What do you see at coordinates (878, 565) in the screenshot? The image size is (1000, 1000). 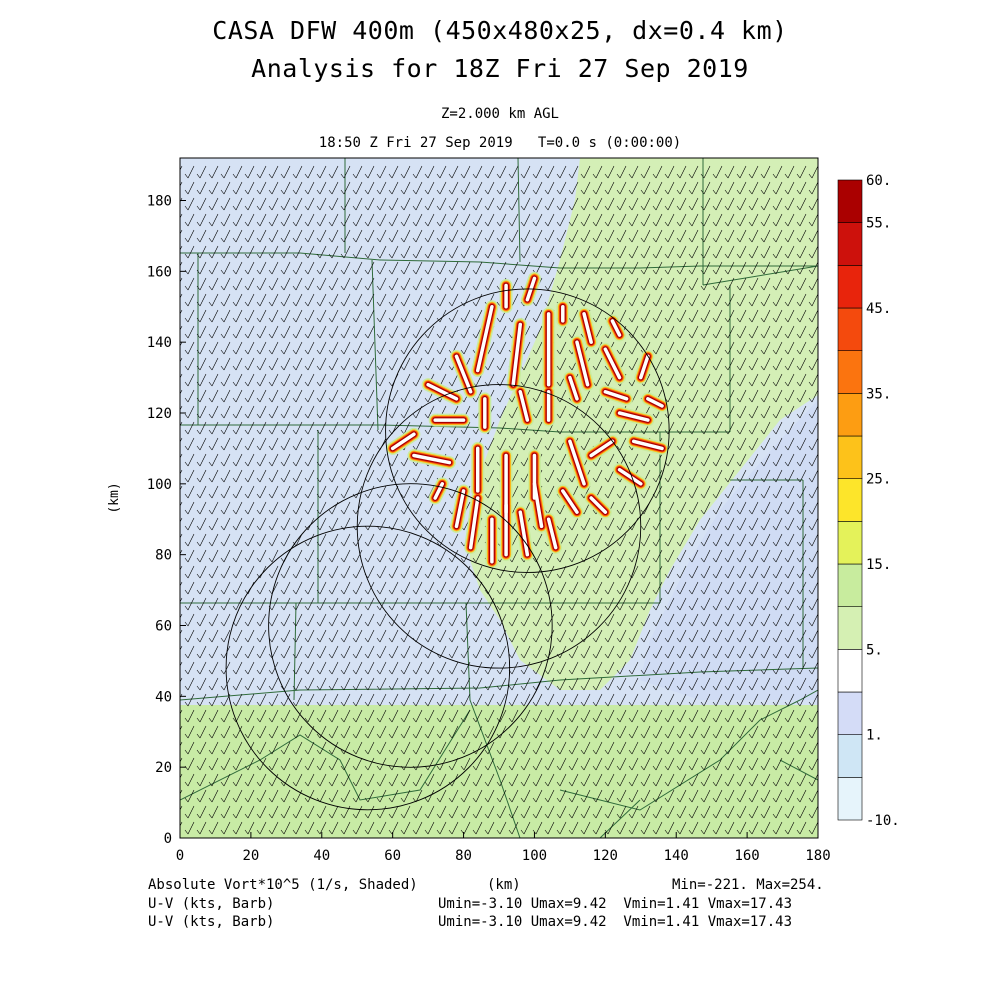 I see `colorbar-label: 15.` at bounding box center [878, 565].